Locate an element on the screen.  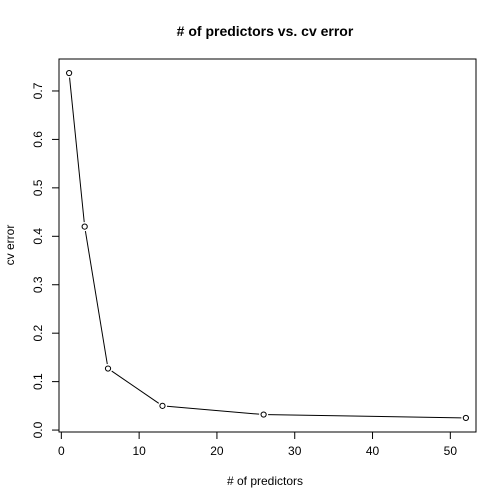
y-axis-label: cv error is located at coordinates (10, 245).